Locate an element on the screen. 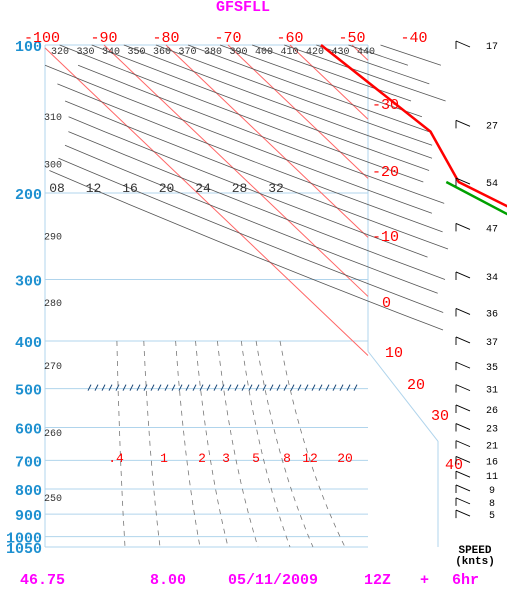  temperature-label--20: -20 is located at coordinates (385, 172).